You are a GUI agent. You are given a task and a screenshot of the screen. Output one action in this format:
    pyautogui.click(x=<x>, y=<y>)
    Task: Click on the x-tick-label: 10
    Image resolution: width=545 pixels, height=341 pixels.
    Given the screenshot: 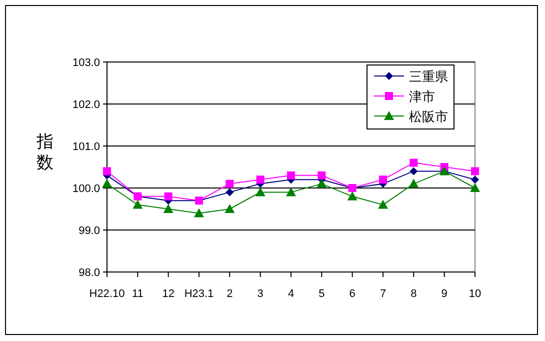 What is the action you would take?
    pyautogui.click(x=475, y=294)
    